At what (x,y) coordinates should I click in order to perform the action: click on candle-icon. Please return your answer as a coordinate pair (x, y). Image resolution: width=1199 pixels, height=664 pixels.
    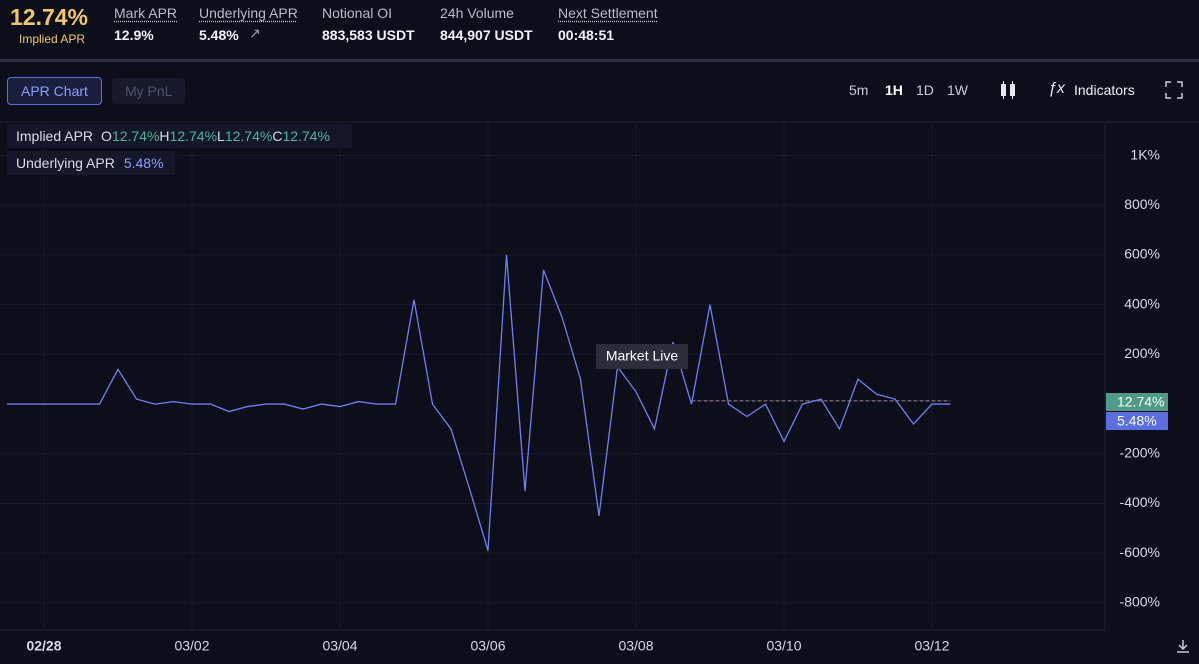
    Looking at the image, I should click on (1008, 90).